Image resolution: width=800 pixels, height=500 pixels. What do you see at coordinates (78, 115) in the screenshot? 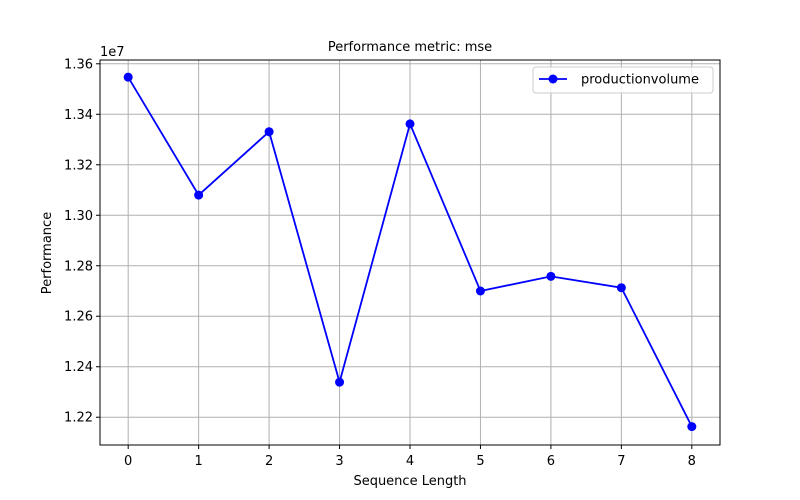
I see `y-tick-label: 1.34` at bounding box center [78, 115].